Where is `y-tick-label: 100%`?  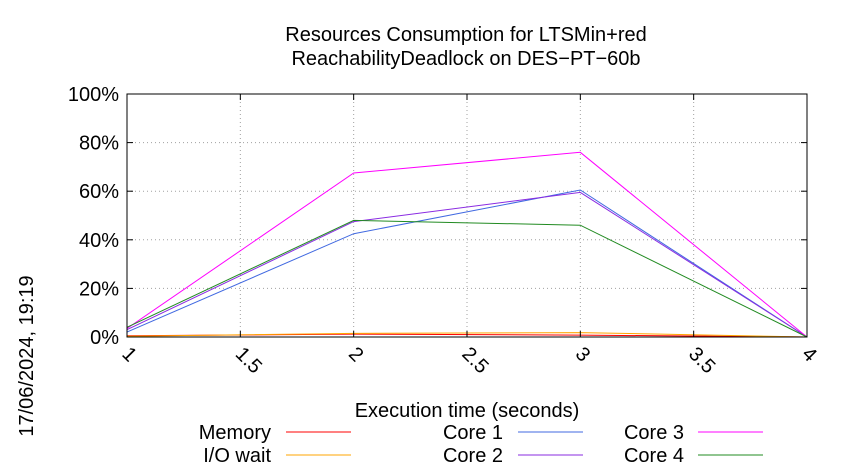 y-tick-label: 100% is located at coordinates (93, 95).